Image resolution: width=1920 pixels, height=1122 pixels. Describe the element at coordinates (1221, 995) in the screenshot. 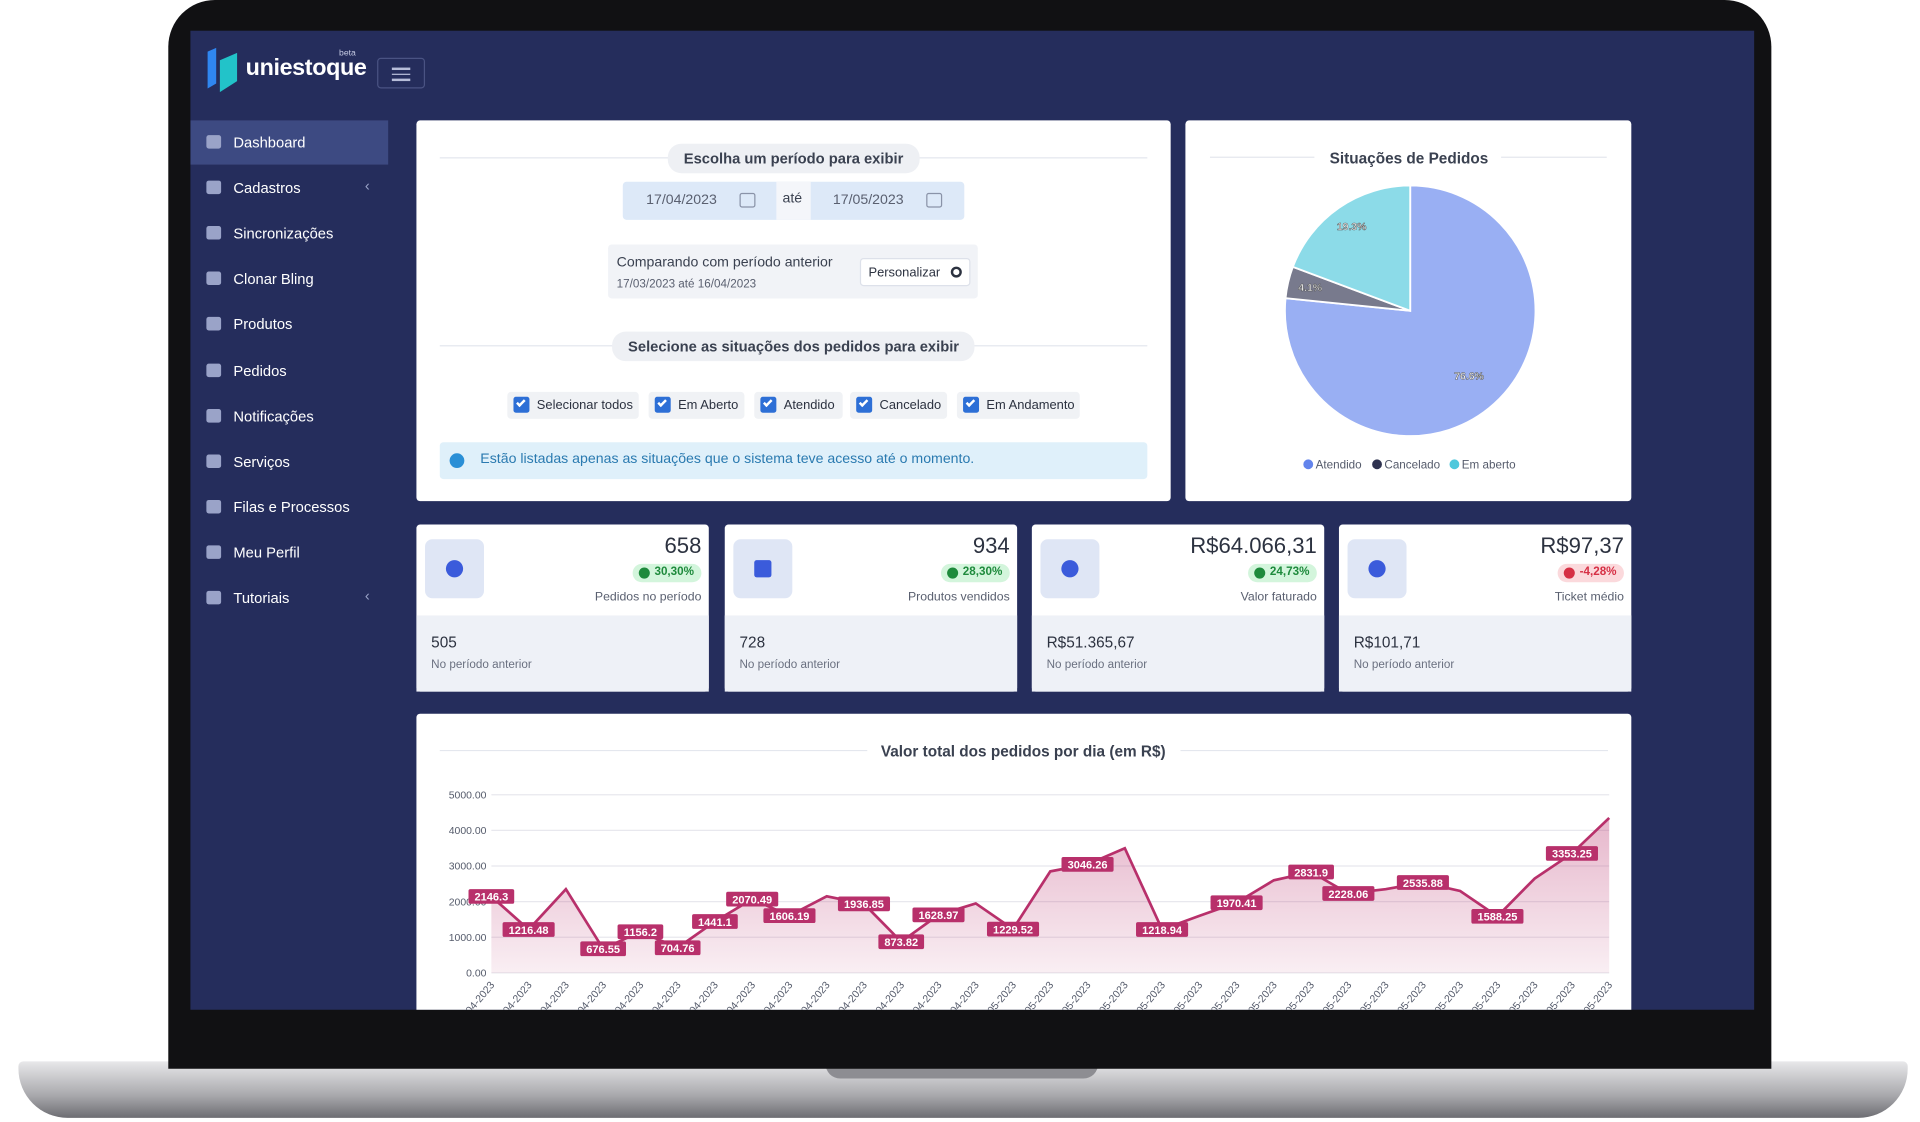

I see `x-tick-label: 07-05-2023` at that location.